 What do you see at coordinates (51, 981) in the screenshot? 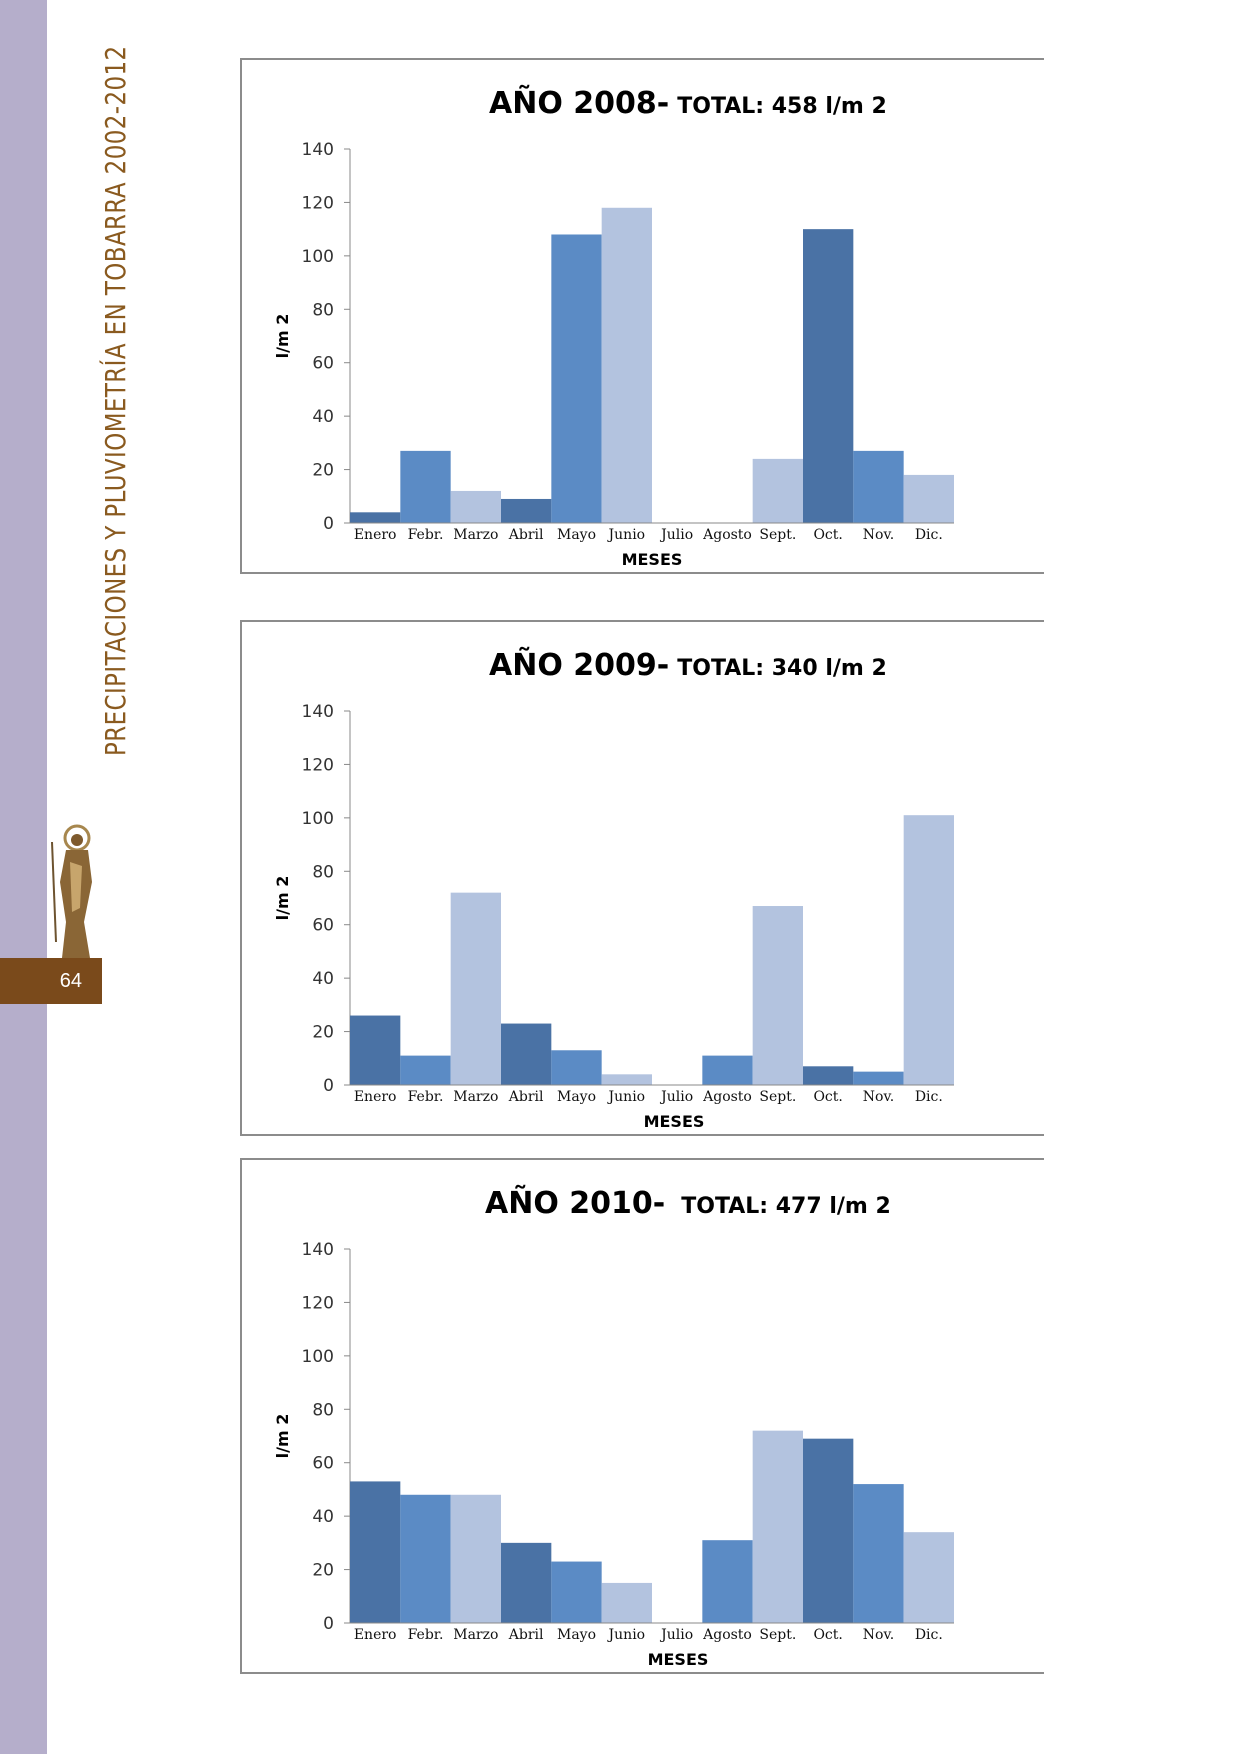
I see `page-number: 64` at bounding box center [51, 981].